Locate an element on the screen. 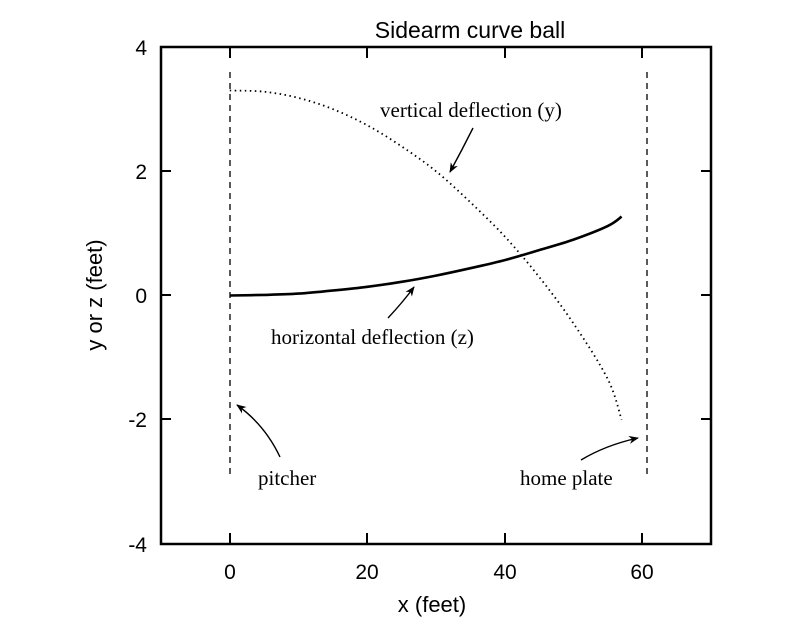 Image resolution: width=792 pixels, height=644 pixels. x-tick-label: 40 is located at coordinates (504, 572).